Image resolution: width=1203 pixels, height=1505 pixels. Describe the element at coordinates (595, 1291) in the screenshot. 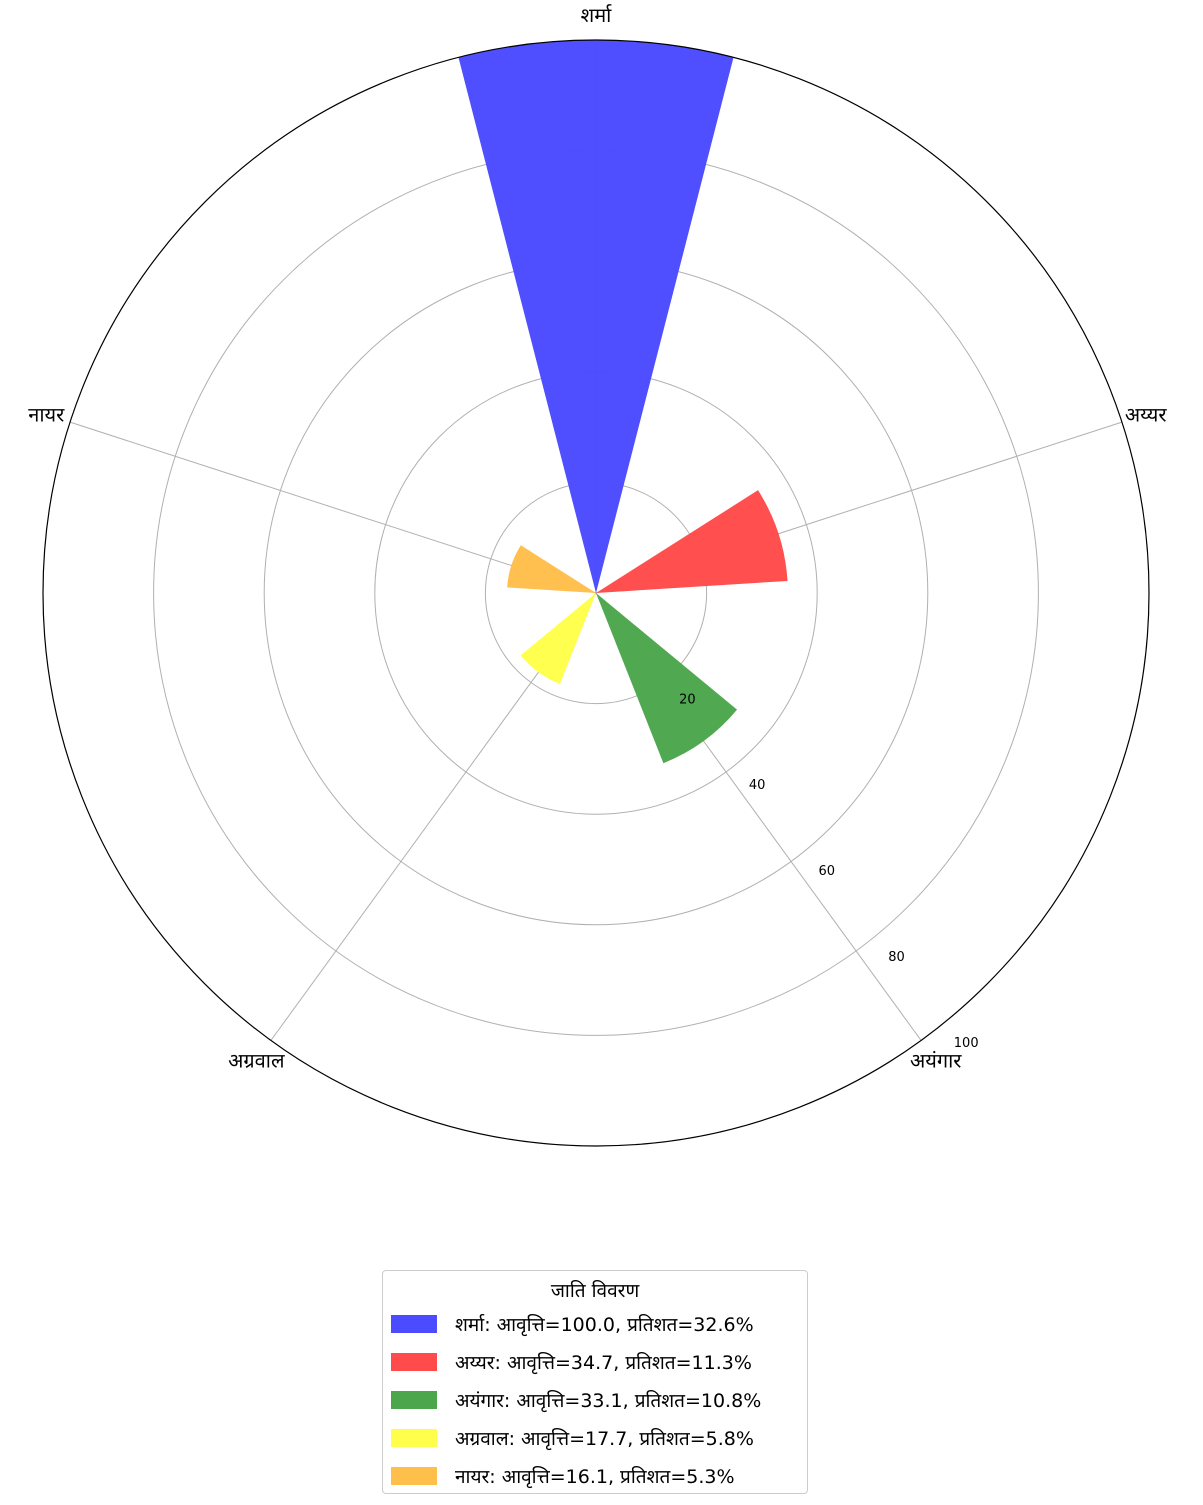

I see `legend-title: जाति विवरण` at that location.